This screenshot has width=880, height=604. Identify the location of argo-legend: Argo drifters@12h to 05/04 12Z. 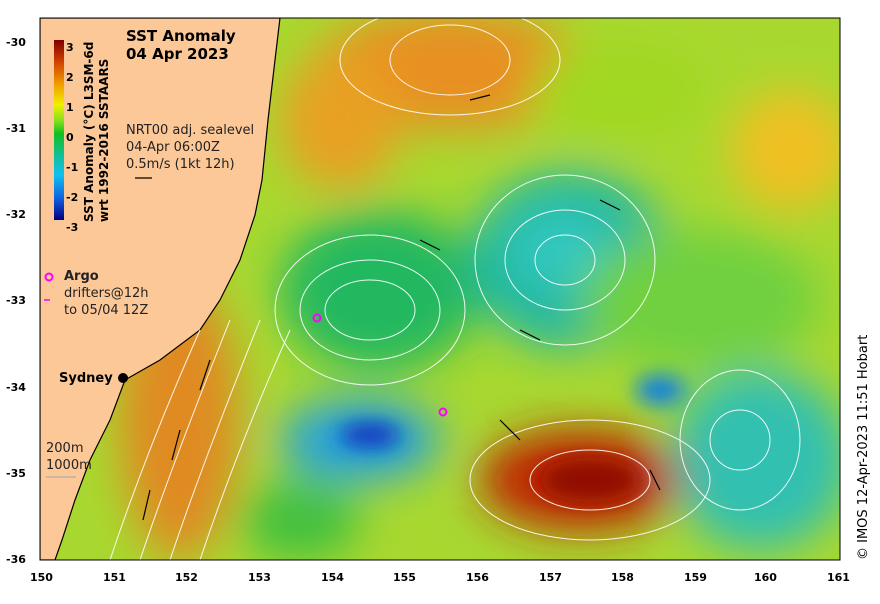
(106, 293).